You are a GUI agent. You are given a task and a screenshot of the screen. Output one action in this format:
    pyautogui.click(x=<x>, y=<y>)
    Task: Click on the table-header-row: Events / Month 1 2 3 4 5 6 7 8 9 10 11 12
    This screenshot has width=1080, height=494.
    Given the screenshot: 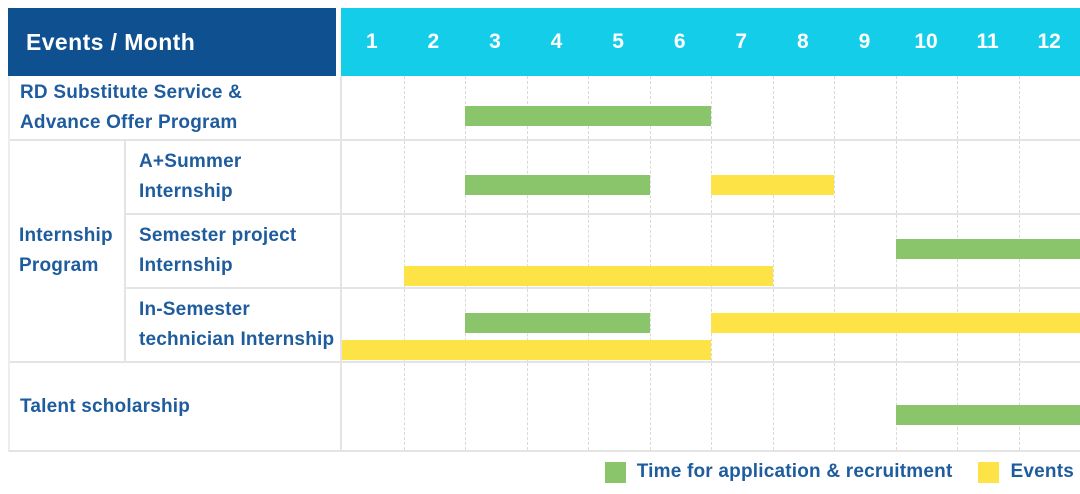 What is the action you would take?
    pyautogui.click(x=544, y=42)
    